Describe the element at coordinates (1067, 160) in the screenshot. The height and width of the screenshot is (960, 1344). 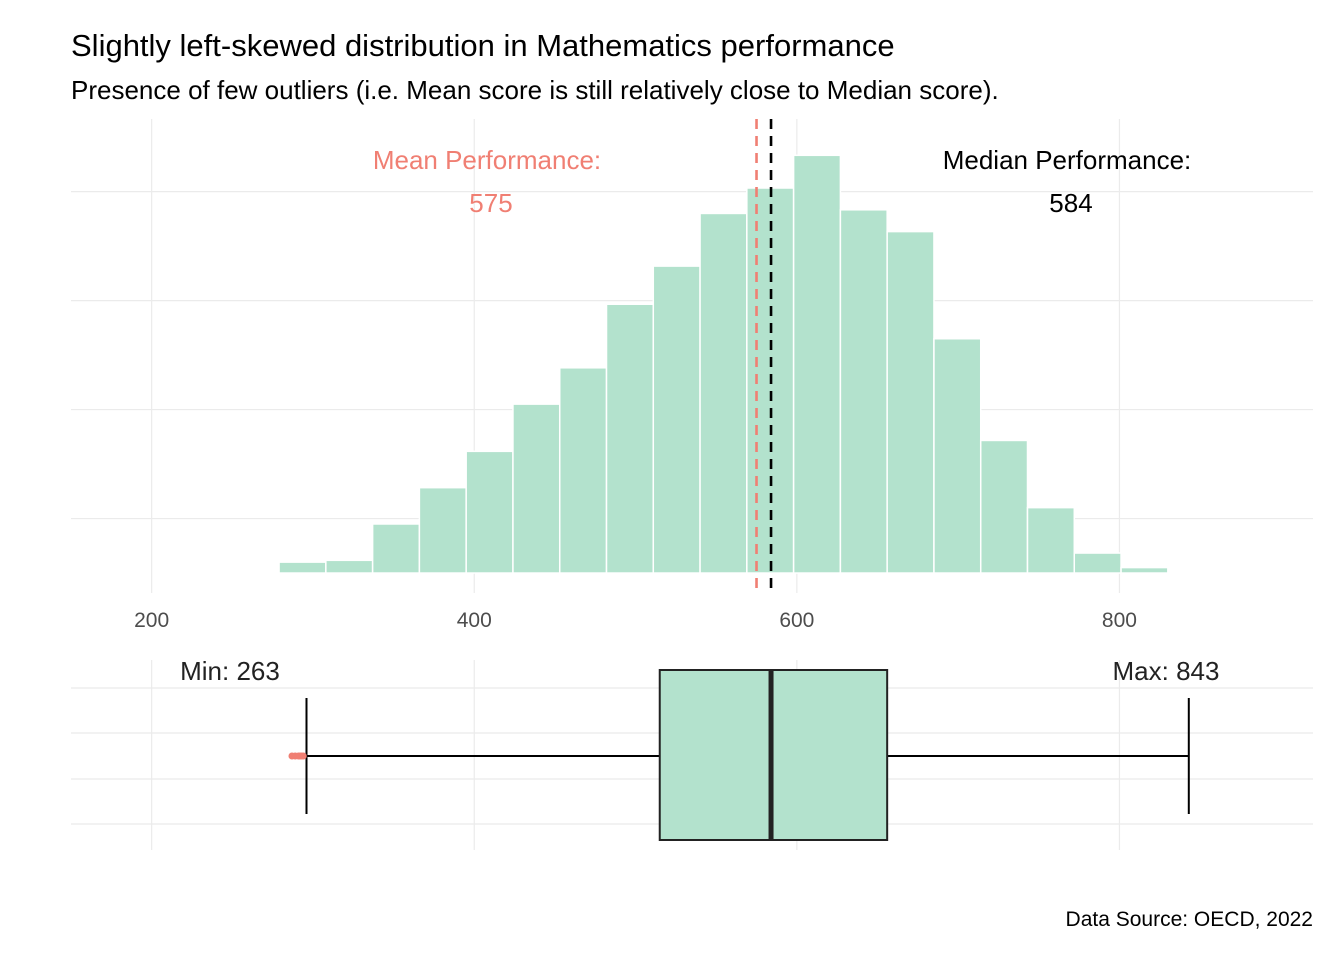
I see `median-label: Median Performance:` at that location.